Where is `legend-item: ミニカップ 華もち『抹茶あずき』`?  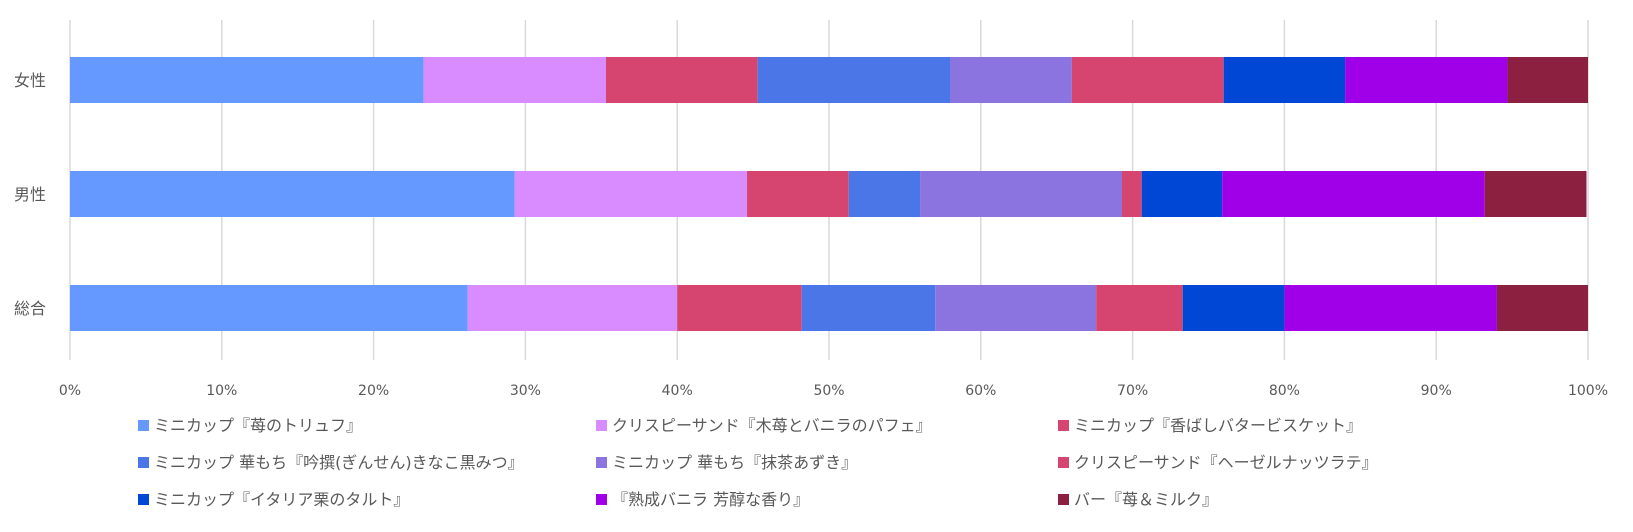 legend-item: ミニカップ 華もち『抹茶あずき』 is located at coordinates (726, 462).